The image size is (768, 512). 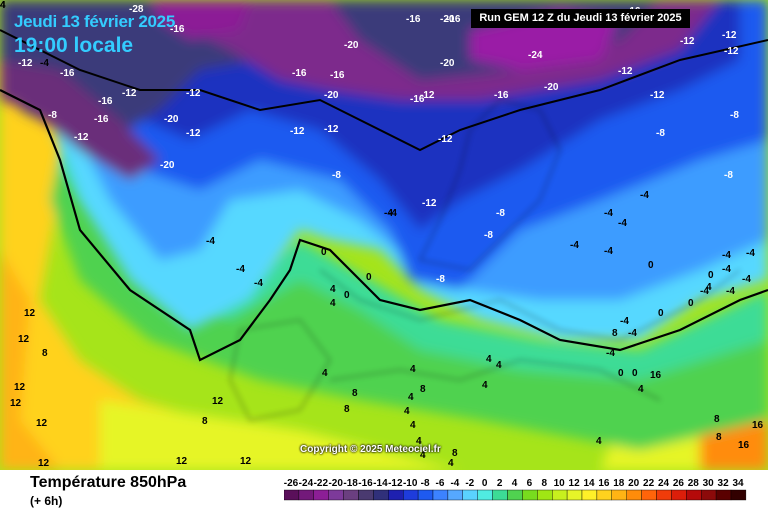 I want to click on scale-tick-label: 8, so click(x=545, y=483).